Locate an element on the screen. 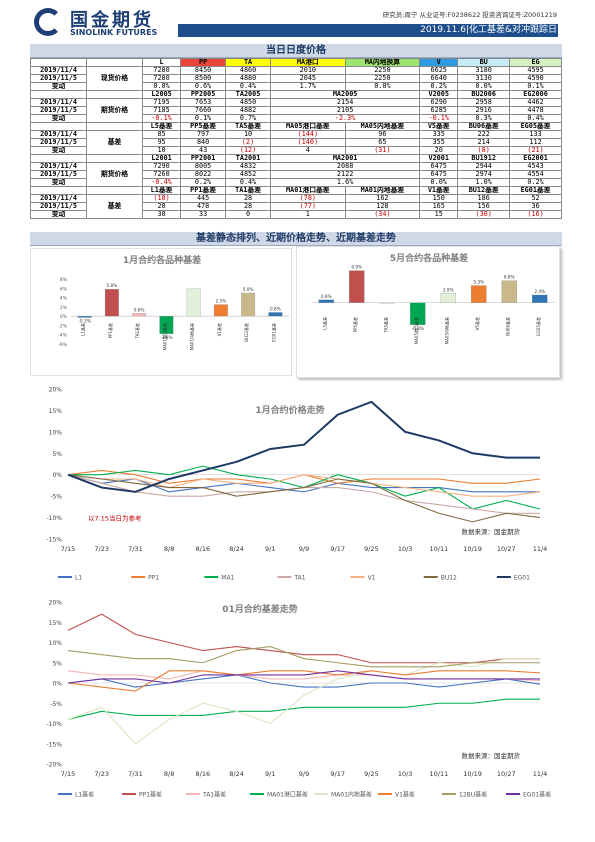 The width and height of the screenshot is (595, 842). table-row: 2019/11/5 7260 8022 4852 2122 6475 2974 4554 is located at coordinates (296, 174).